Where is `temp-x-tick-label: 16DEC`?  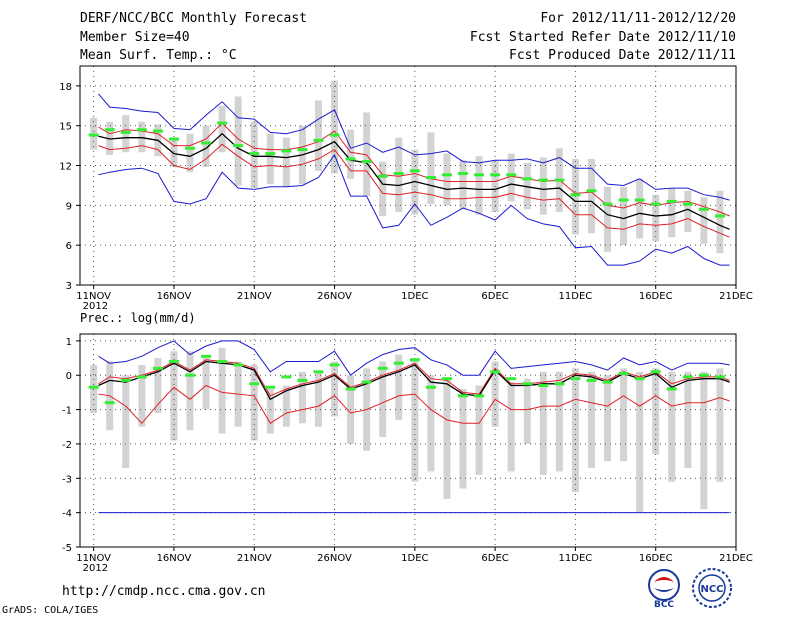 temp-x-tick-label: 16DEC is located at coordinates (656, 296).